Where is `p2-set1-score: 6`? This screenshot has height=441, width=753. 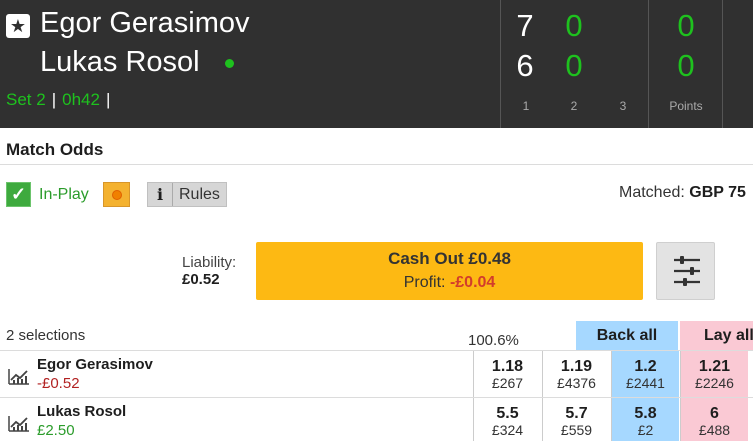 p2-set1-score: 6 is located at coordinates (525, 65).